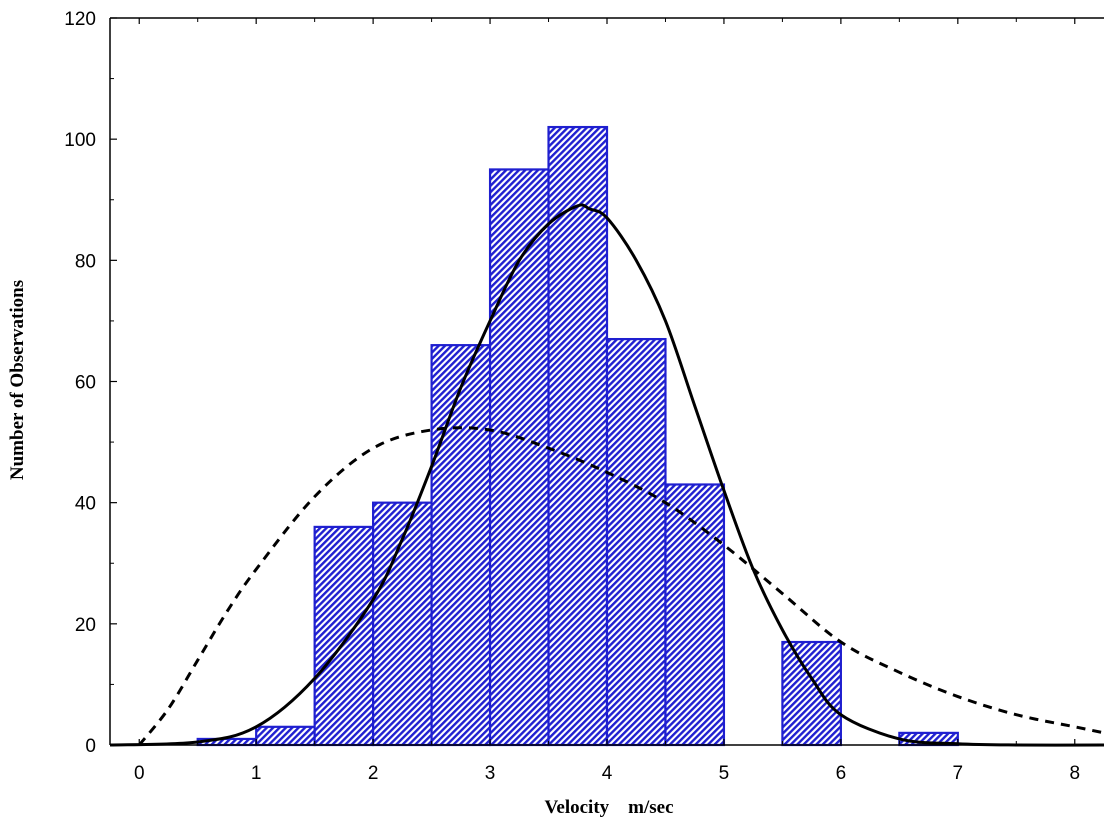 This screenshot has width=1104, height=832. What do you see at coordinates (608, 807) in the screenshot?
I see `x-axis-title: Velocity m/sec` at bounding box center [608, 807].